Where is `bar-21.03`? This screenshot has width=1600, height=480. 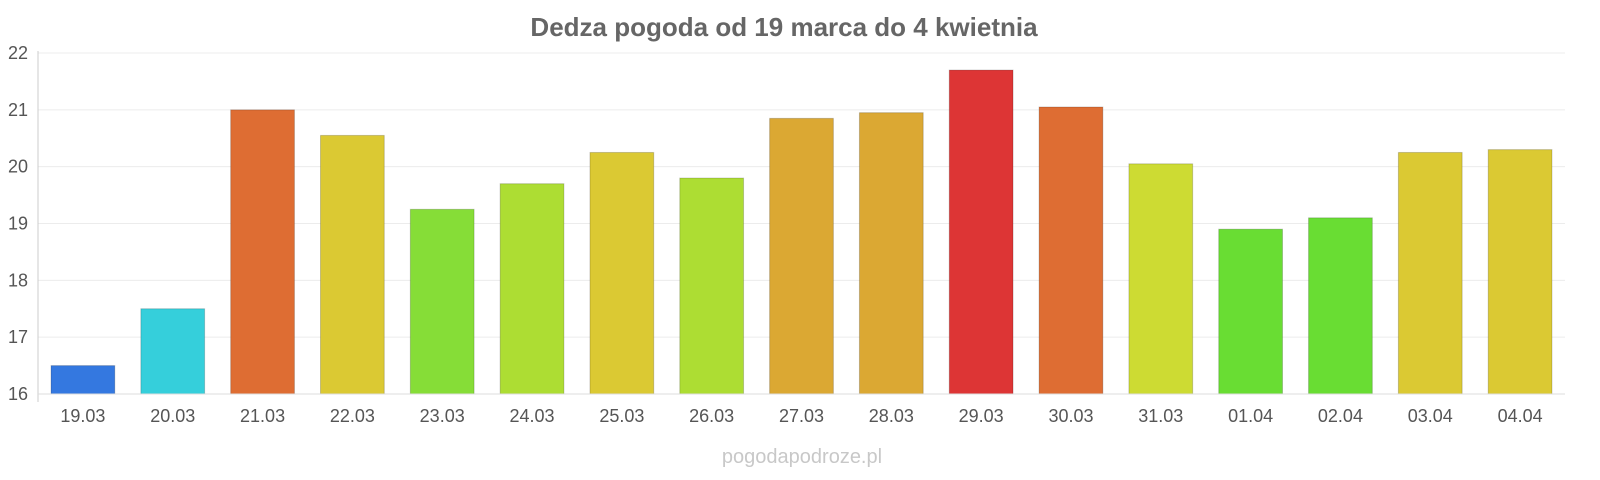
bar-21.03 is located at coordinates (262, 252).